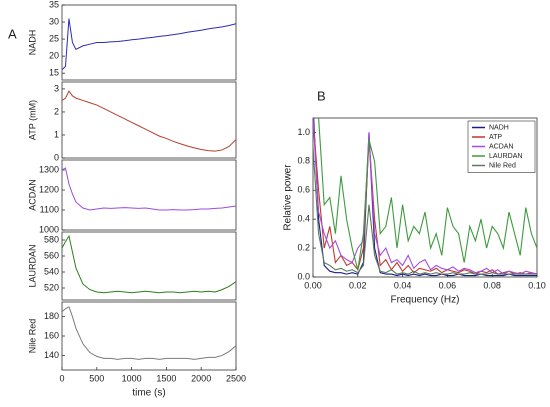 The image size is (550, 407). I want to click on legend-label: ATP, so click(495, 137).